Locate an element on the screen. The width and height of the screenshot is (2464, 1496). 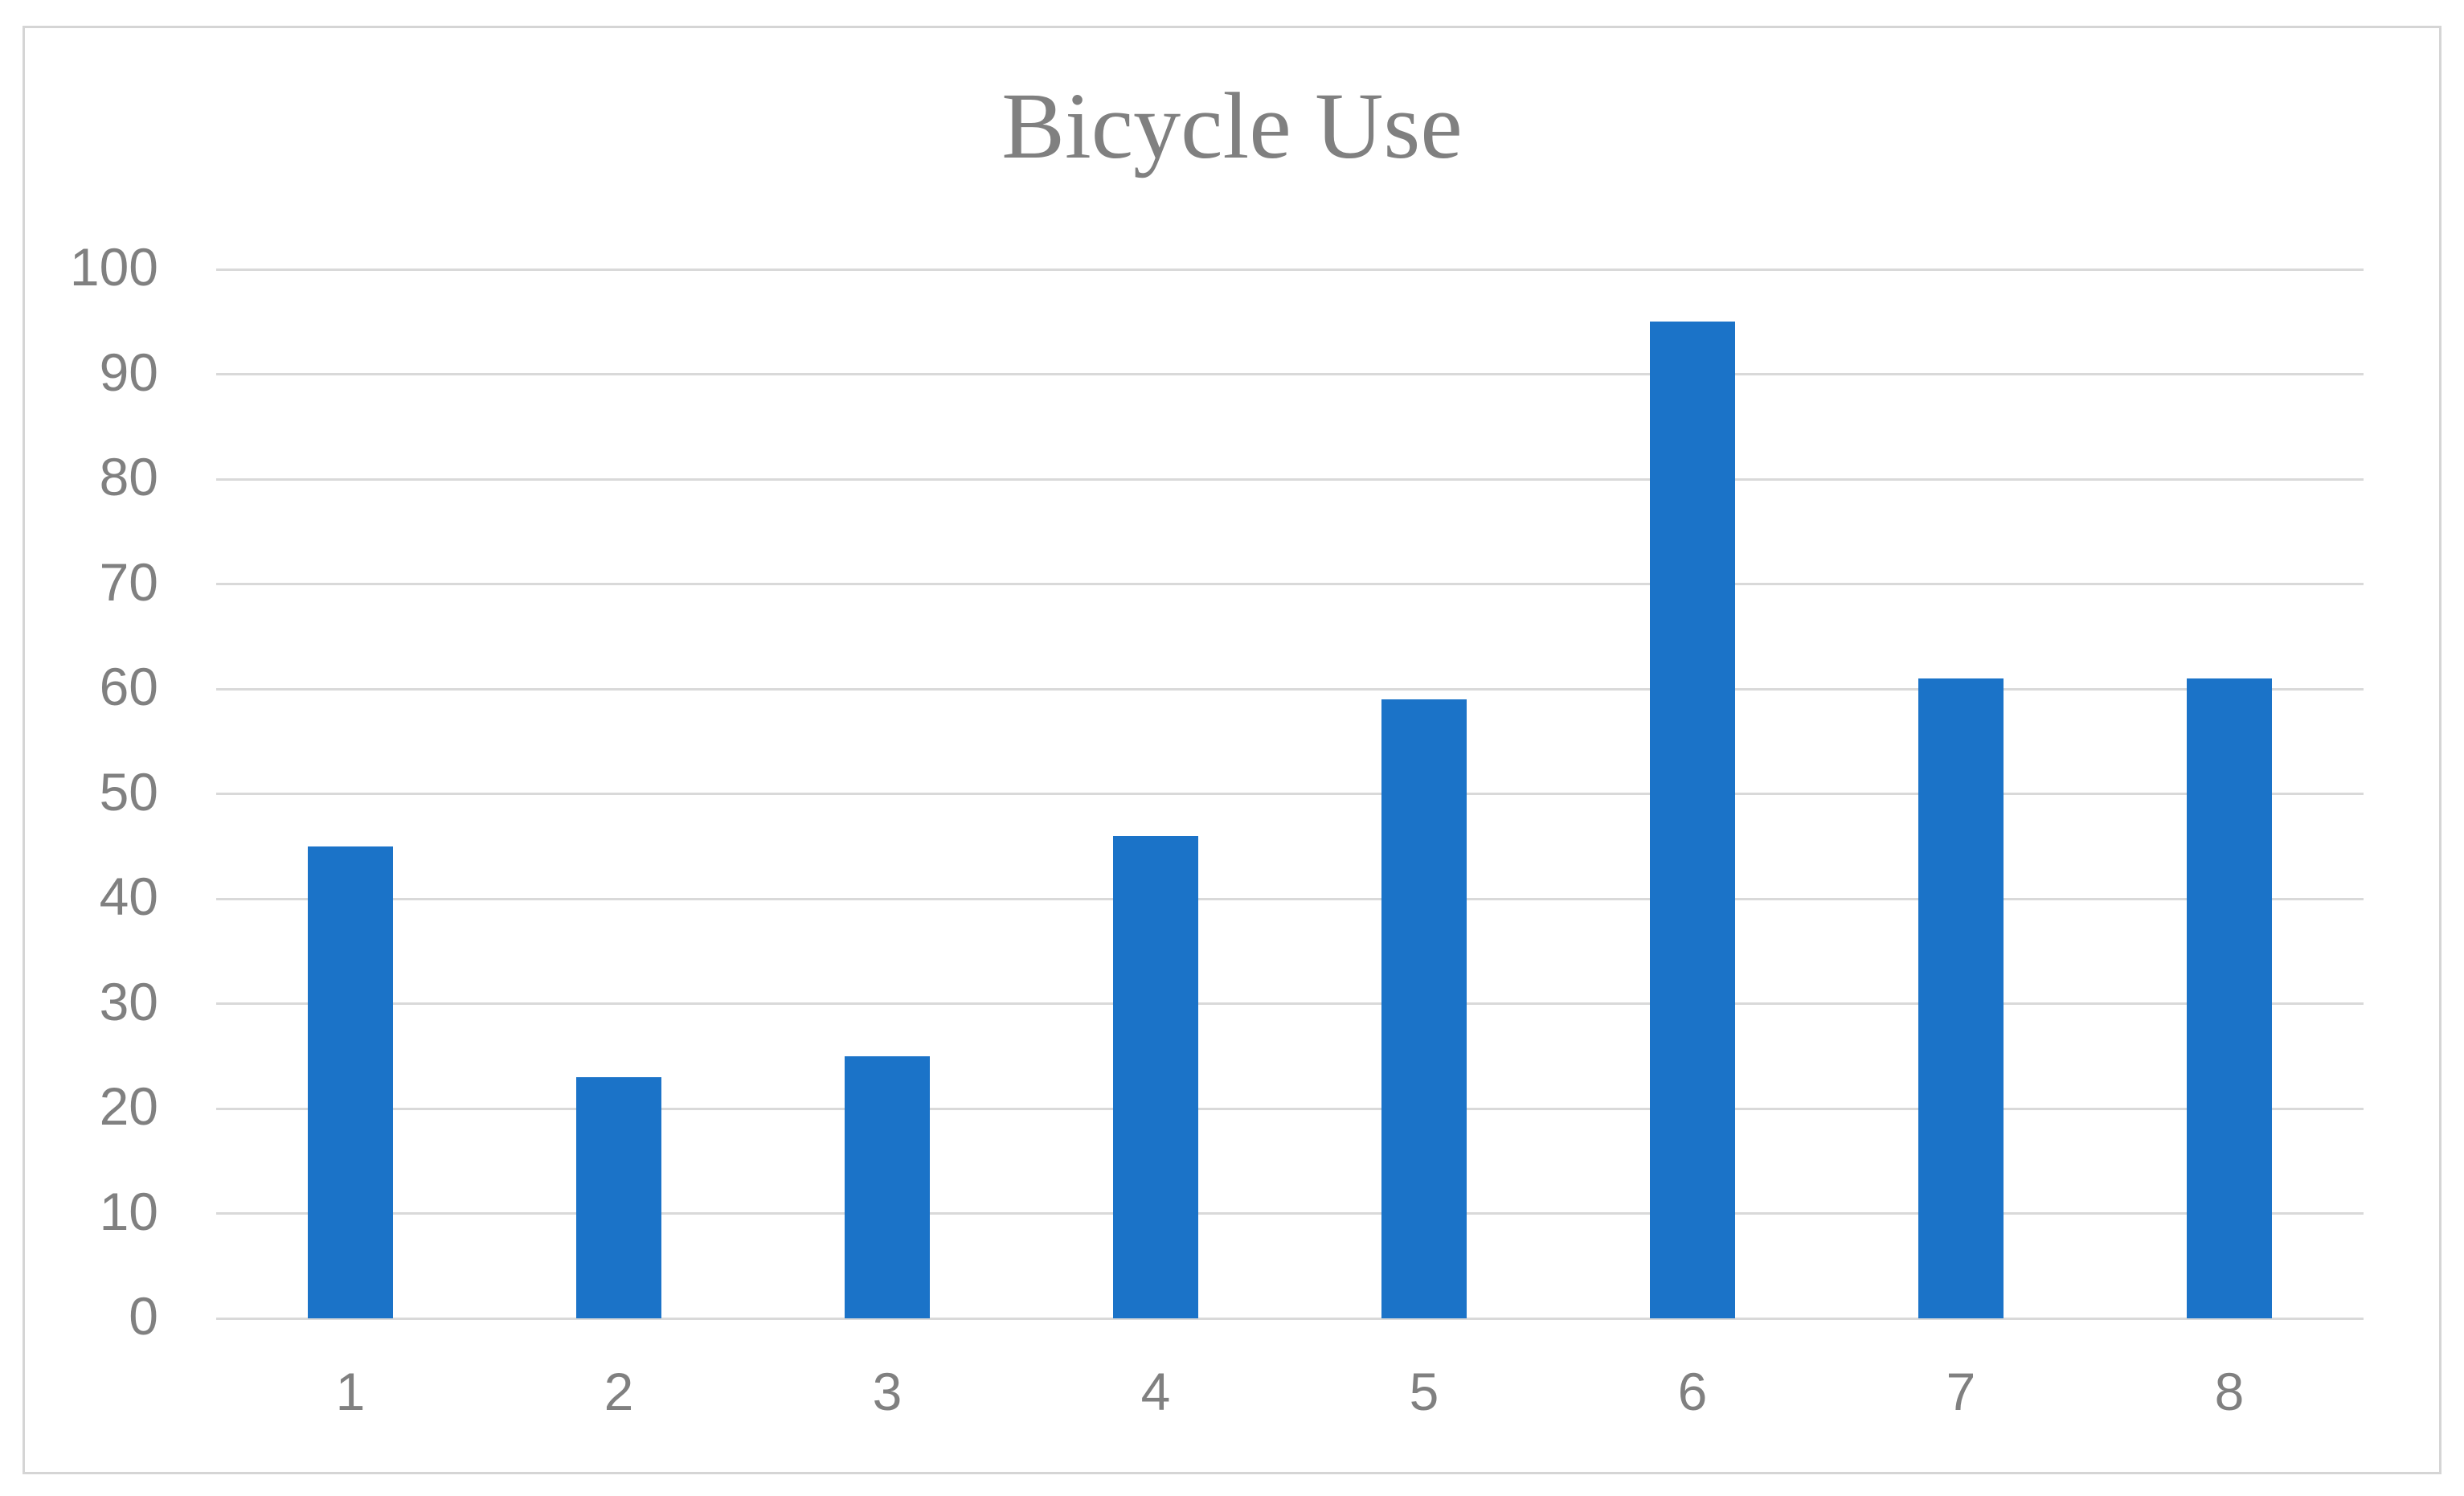
y-tick-label: 70 is located at coordinates (128, 581).